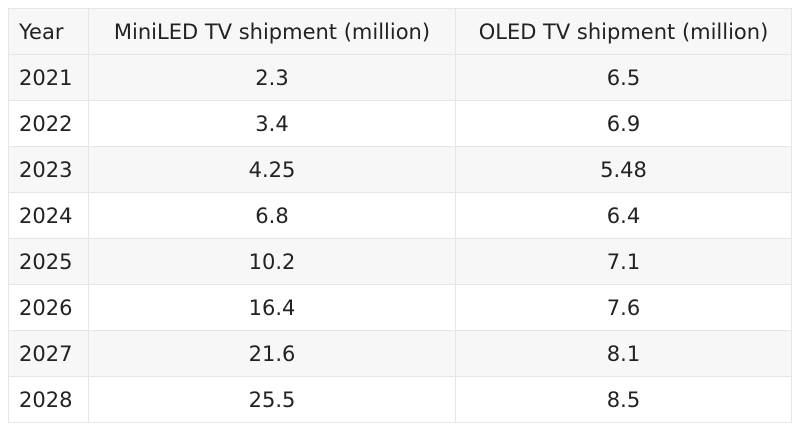  I want to click on table-cell: 6.9, so click(623, 123).